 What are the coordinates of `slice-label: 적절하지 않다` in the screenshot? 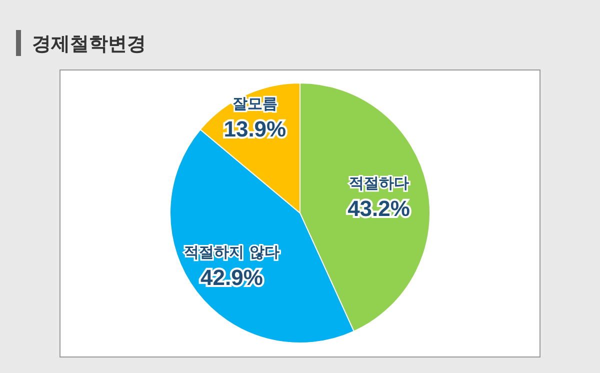 It's located at (232, 251).